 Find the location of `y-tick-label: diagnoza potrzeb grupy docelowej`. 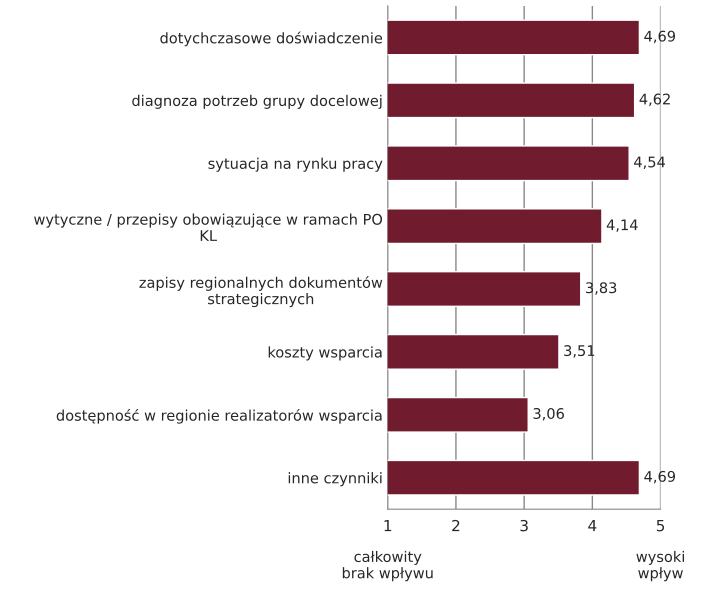

y-tick-label: diagnoza potrzeb grupy docelowej is located at coordinates (257, 101).